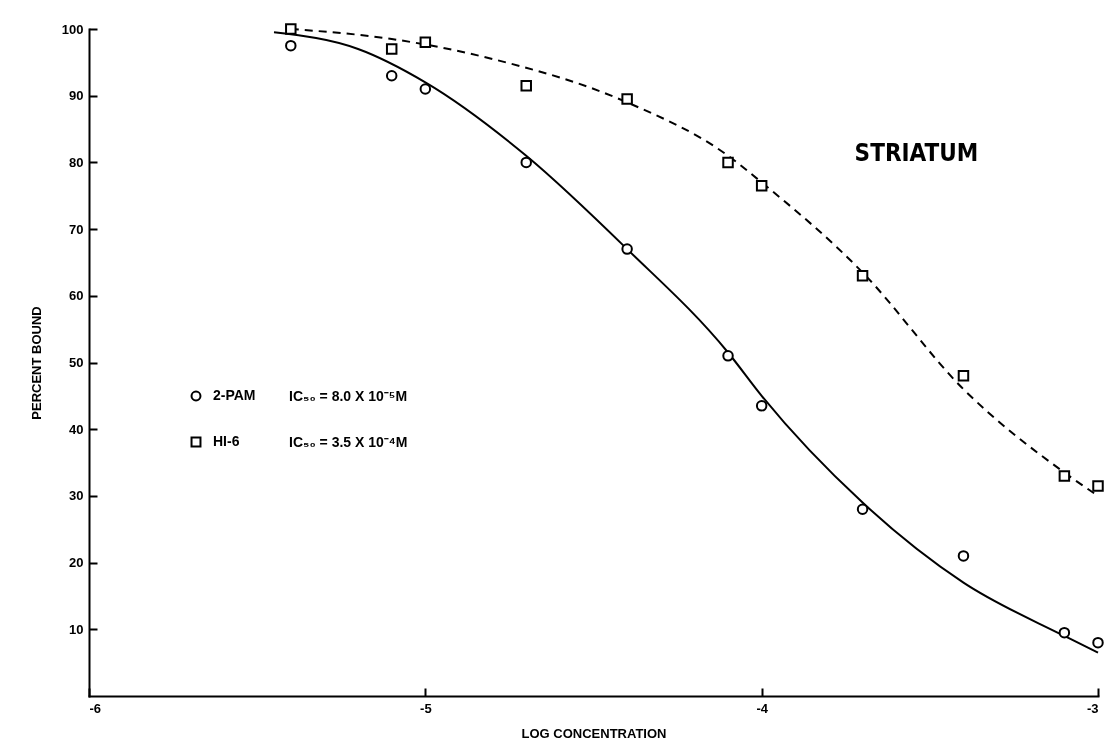 The height and width of the screenshot is (756, 1114). What do you see at coordinates (76, 629) in the screenshot?
I see `y-tick-label: 10` at bounding box center [76, 629].